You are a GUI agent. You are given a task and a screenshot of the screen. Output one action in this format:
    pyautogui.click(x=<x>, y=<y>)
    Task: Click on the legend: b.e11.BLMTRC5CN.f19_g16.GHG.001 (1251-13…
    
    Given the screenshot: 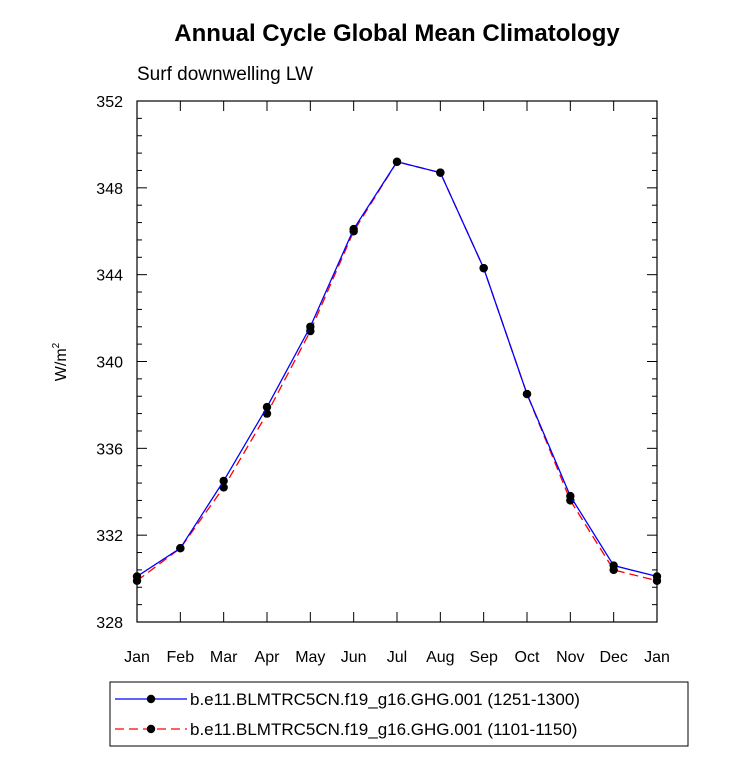 What is the action you would take?
    pyautogui.click(x=399, y=714)
    